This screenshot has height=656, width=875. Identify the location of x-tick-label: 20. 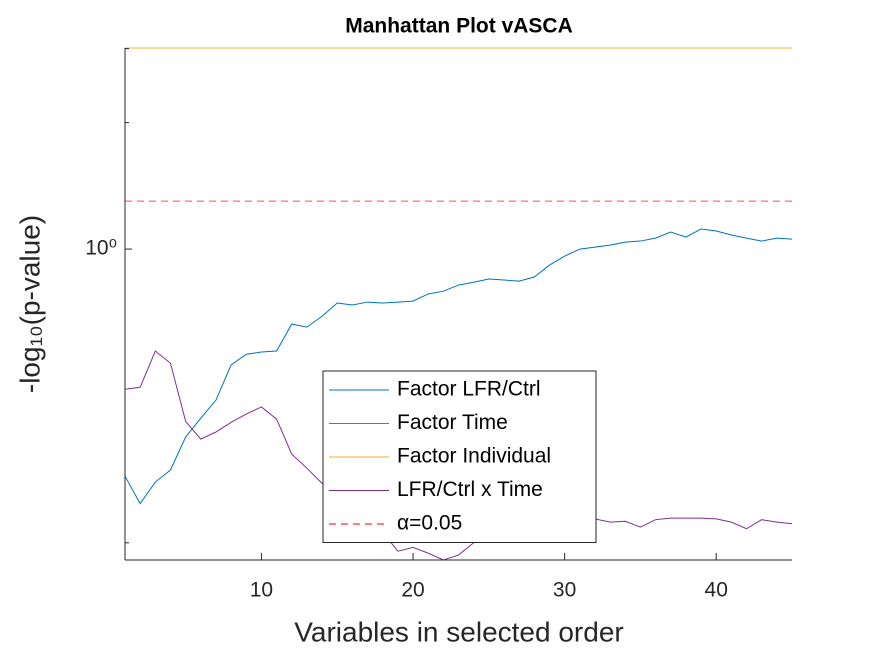
(412, 590).